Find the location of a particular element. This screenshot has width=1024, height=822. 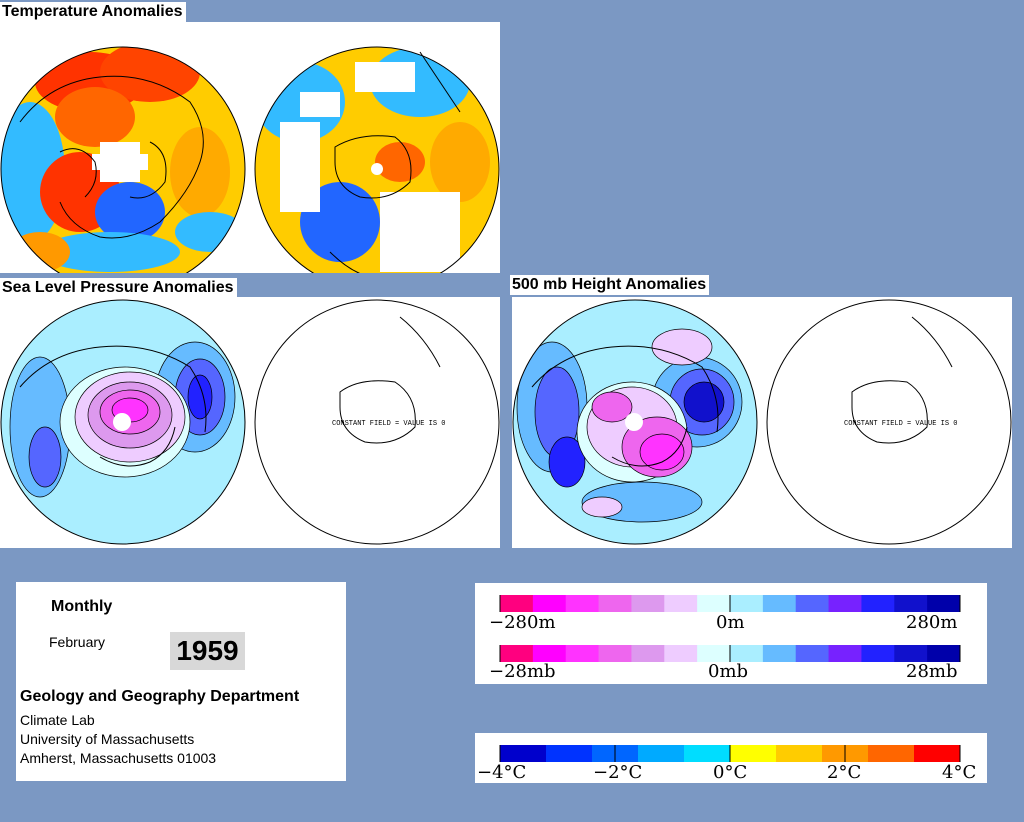

month-label: February is located at coordinates (77, 642).